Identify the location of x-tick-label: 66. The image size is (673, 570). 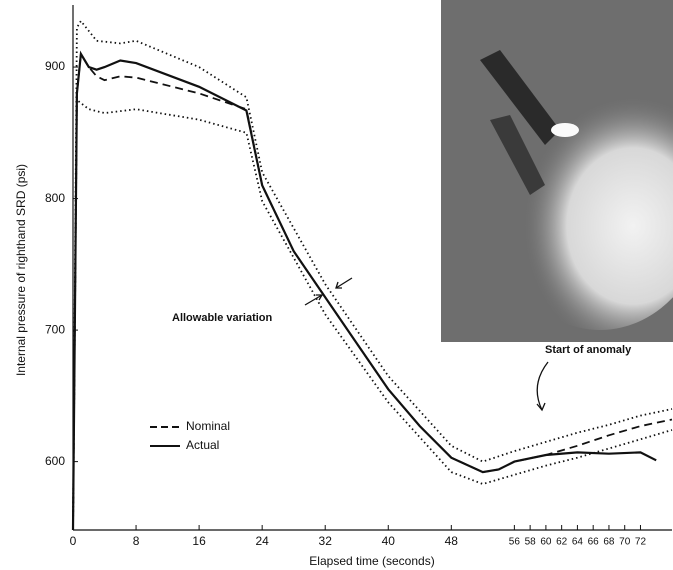
(594, 542).